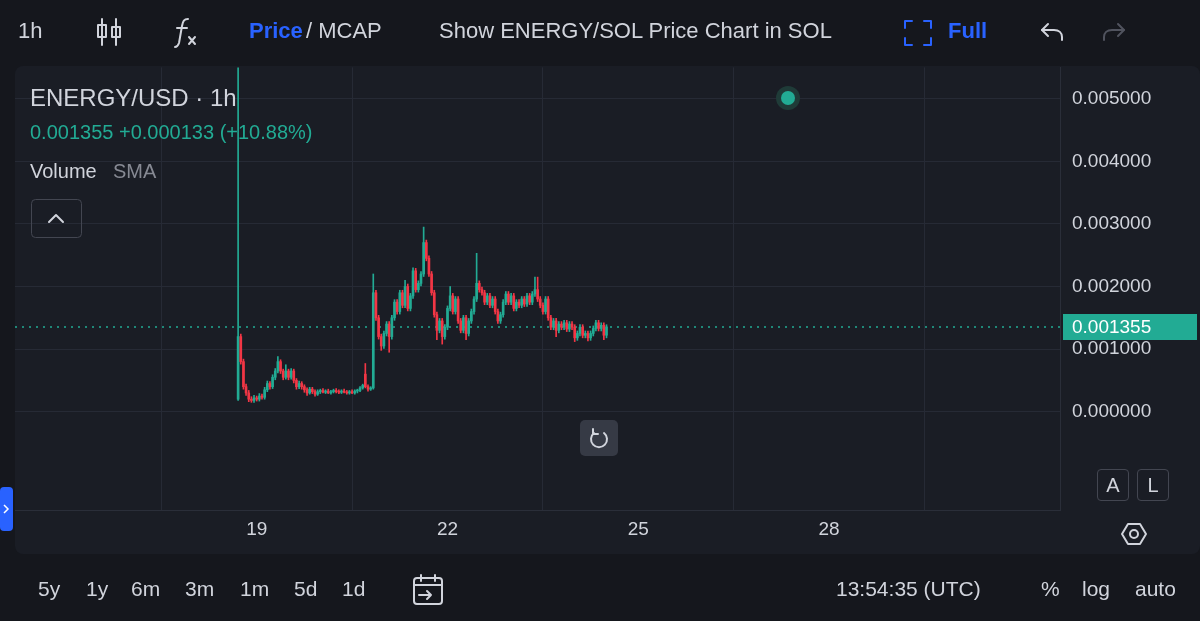 The image size is (1200, 621). Describe the element at coordinates (1112, 223) in the screenshot. I see `y-tick-label: 0.003000` at that location.